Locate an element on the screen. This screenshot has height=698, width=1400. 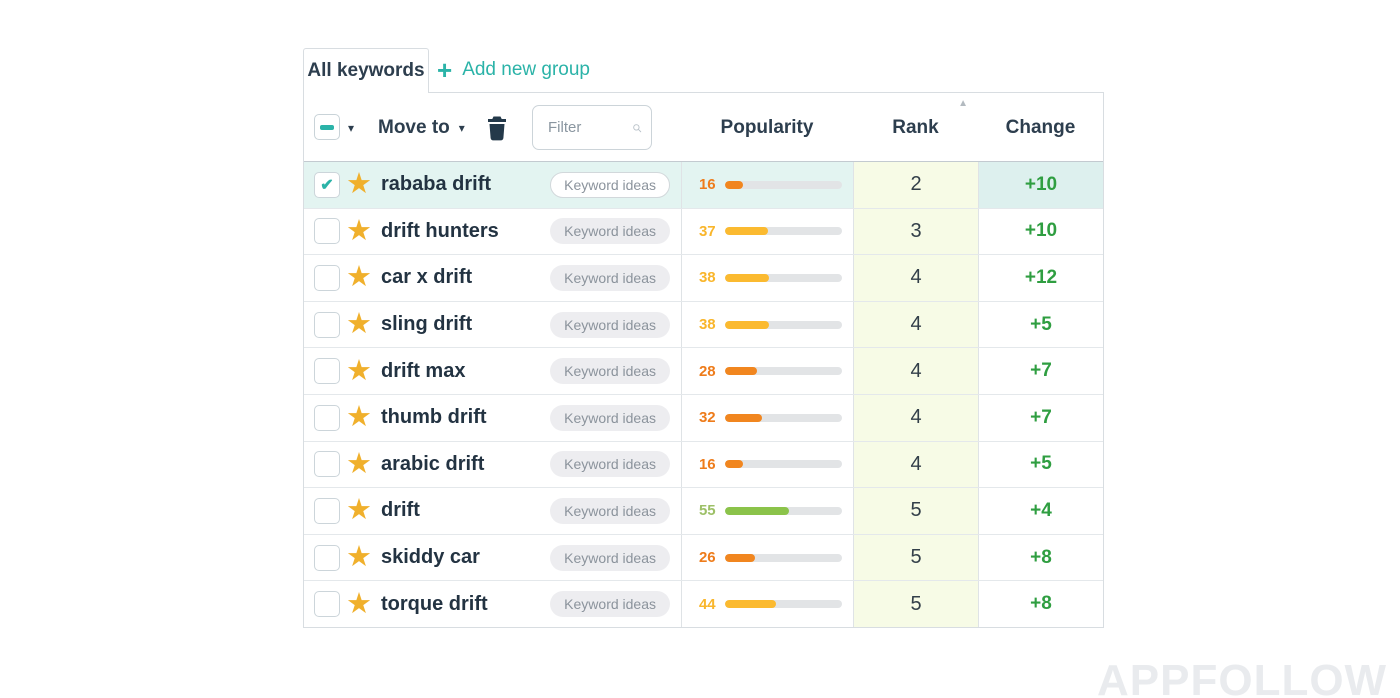
popularity-cell: 32 is located at coordinates (767, 417).